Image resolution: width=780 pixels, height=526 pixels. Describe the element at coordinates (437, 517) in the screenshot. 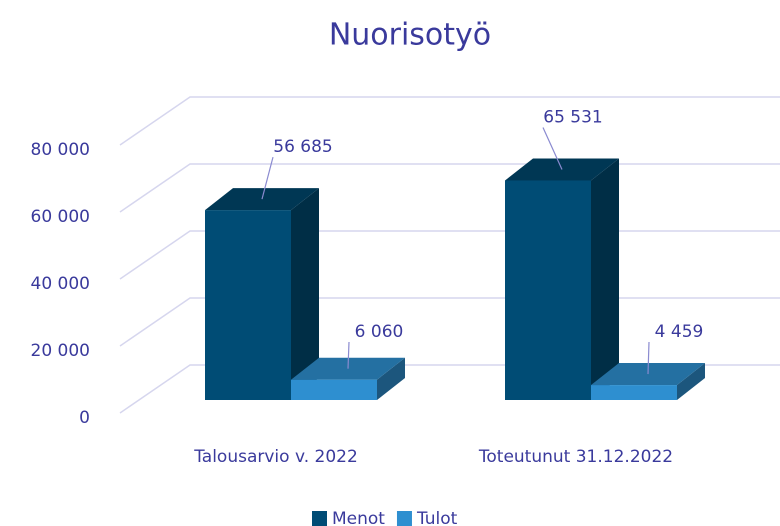

I see `legend-label: Tulot` at that location.